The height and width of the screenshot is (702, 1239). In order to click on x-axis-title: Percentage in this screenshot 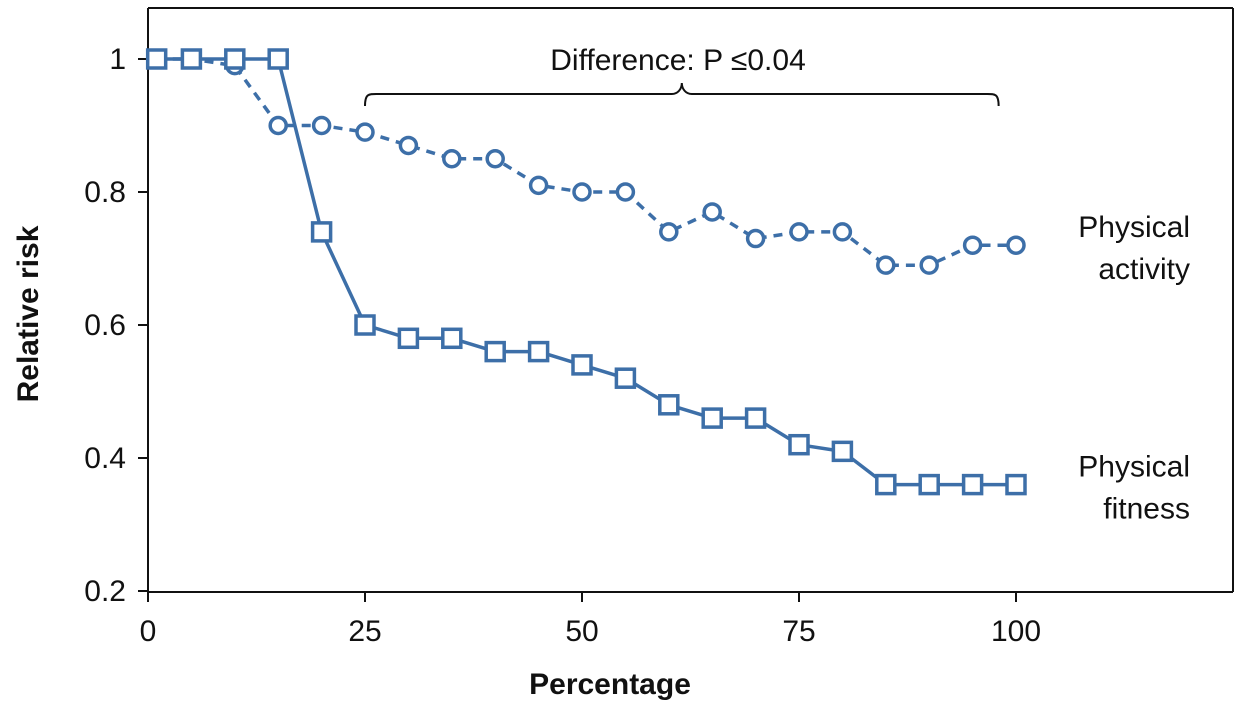, I will do `click(610, 684)`.